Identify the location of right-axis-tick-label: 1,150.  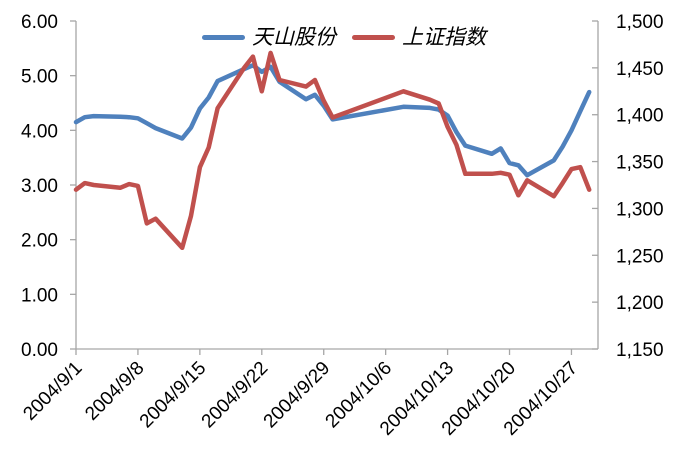
(640, 350).